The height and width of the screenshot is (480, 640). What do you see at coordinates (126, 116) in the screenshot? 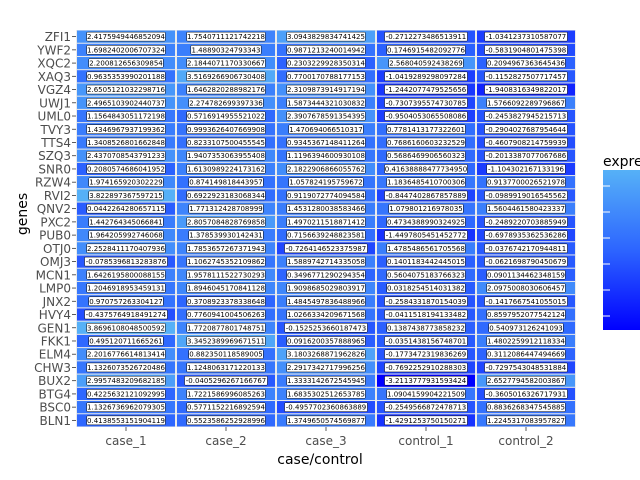
I see `cell-value-label: 1.1564843051172198` at bounding box center [126, 116].